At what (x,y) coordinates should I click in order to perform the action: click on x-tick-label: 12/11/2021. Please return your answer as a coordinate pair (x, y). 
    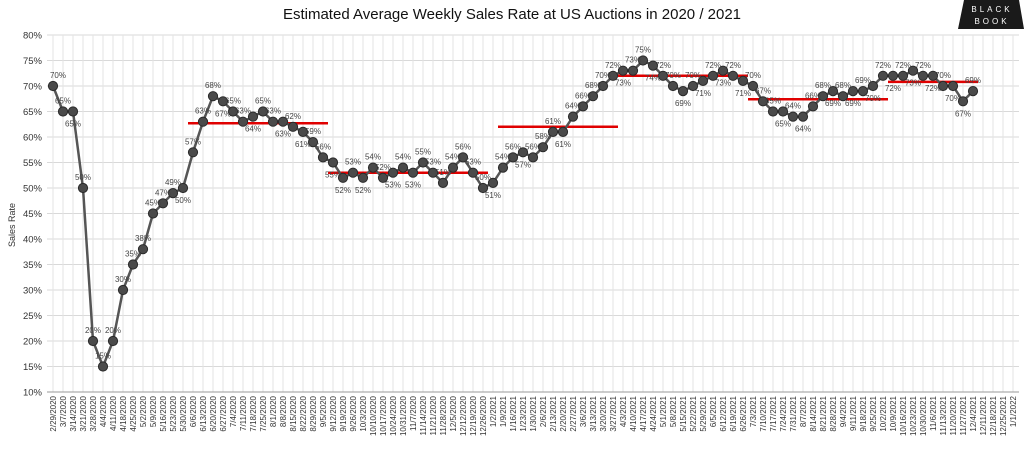
    Looking at the image, I should click on (983, 415).